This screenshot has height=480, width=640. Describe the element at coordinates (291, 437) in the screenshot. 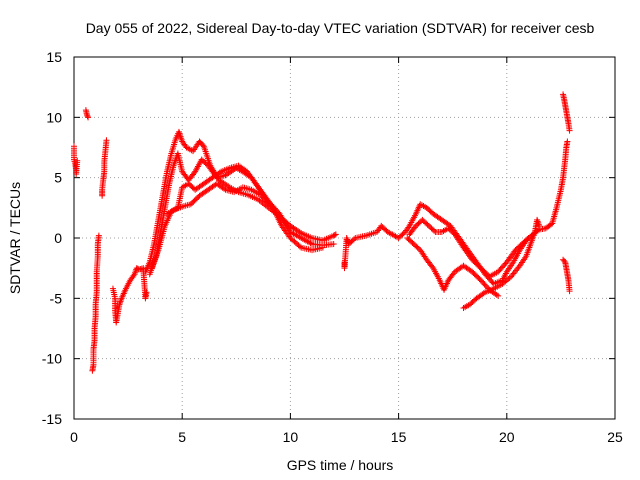

I see `x-tick-label: 10` at that location.